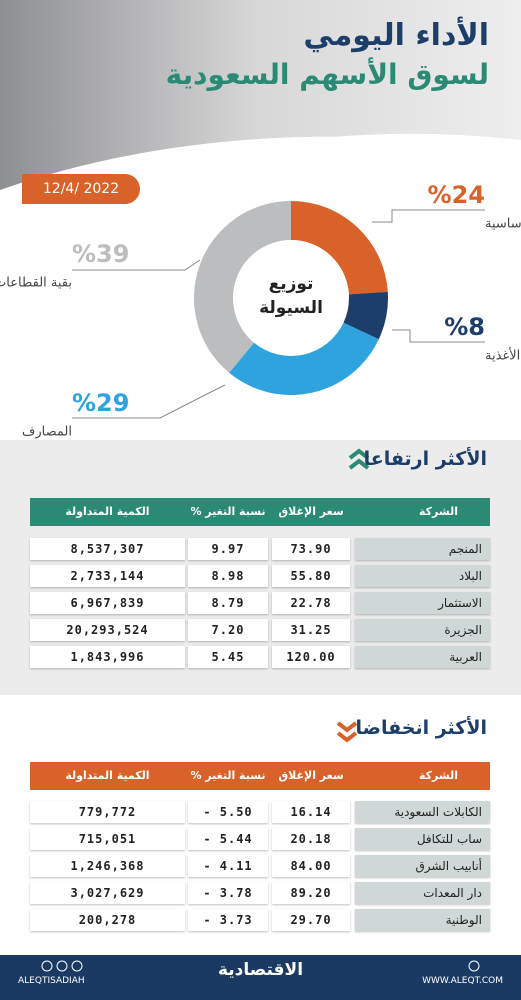 The height and width of the screenshot is (1000, 521). I want to click on table-cell: 22.78, so click(311, 603).